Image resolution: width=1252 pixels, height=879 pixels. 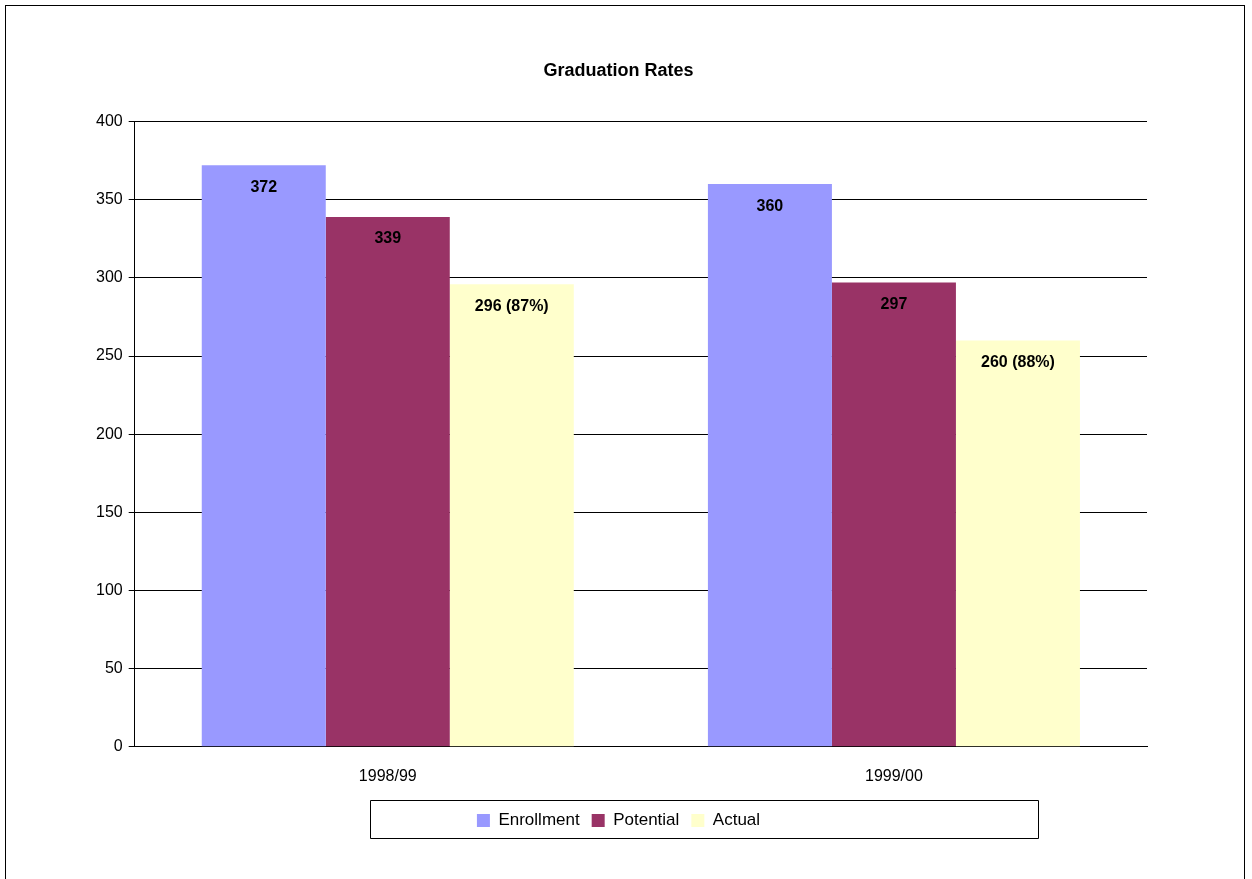 What do you see at coordinates (109, 511) in the screenshot?
I see `y-tick-label: 150` at bounding box center [109, 511].